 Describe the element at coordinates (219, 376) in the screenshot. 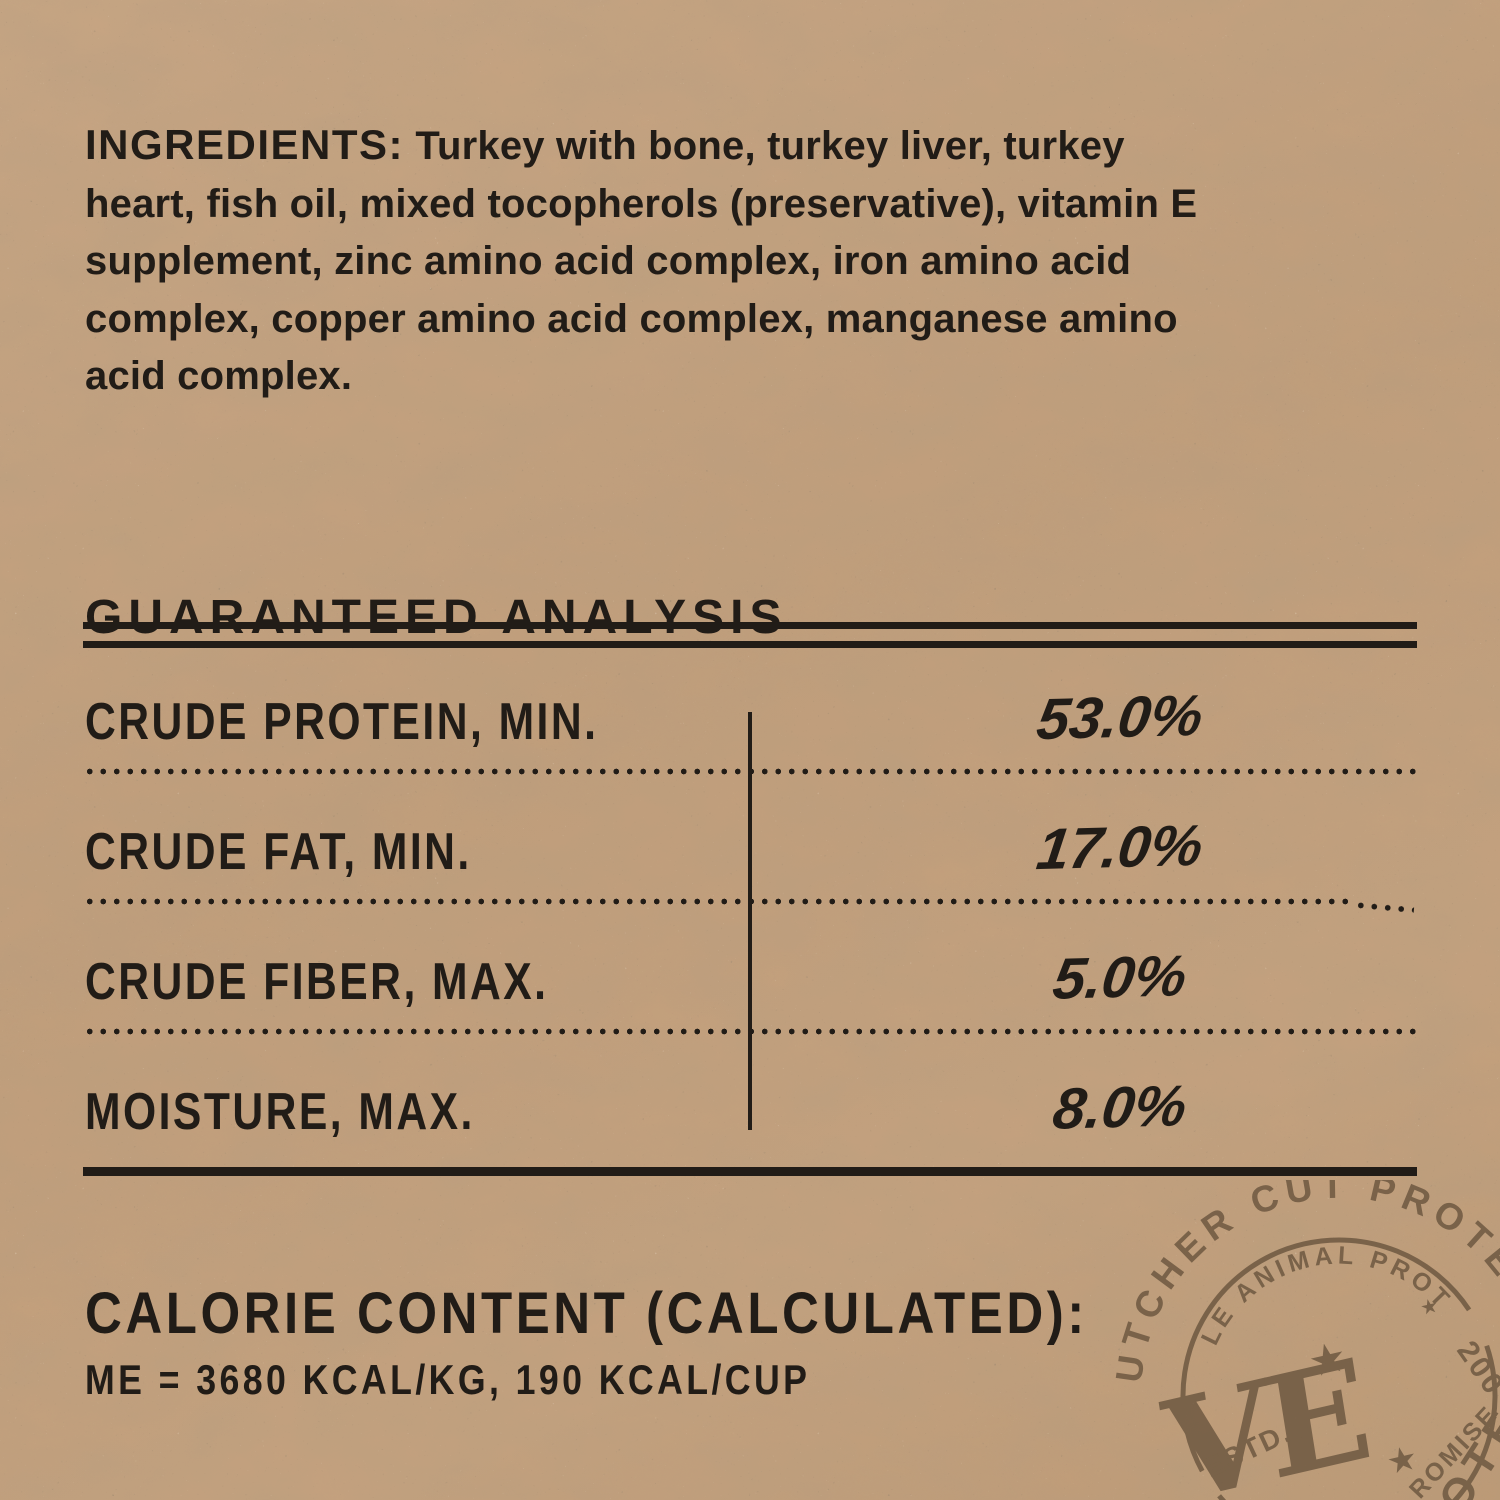

I see `ingredients-line: acid complex.` at that location.